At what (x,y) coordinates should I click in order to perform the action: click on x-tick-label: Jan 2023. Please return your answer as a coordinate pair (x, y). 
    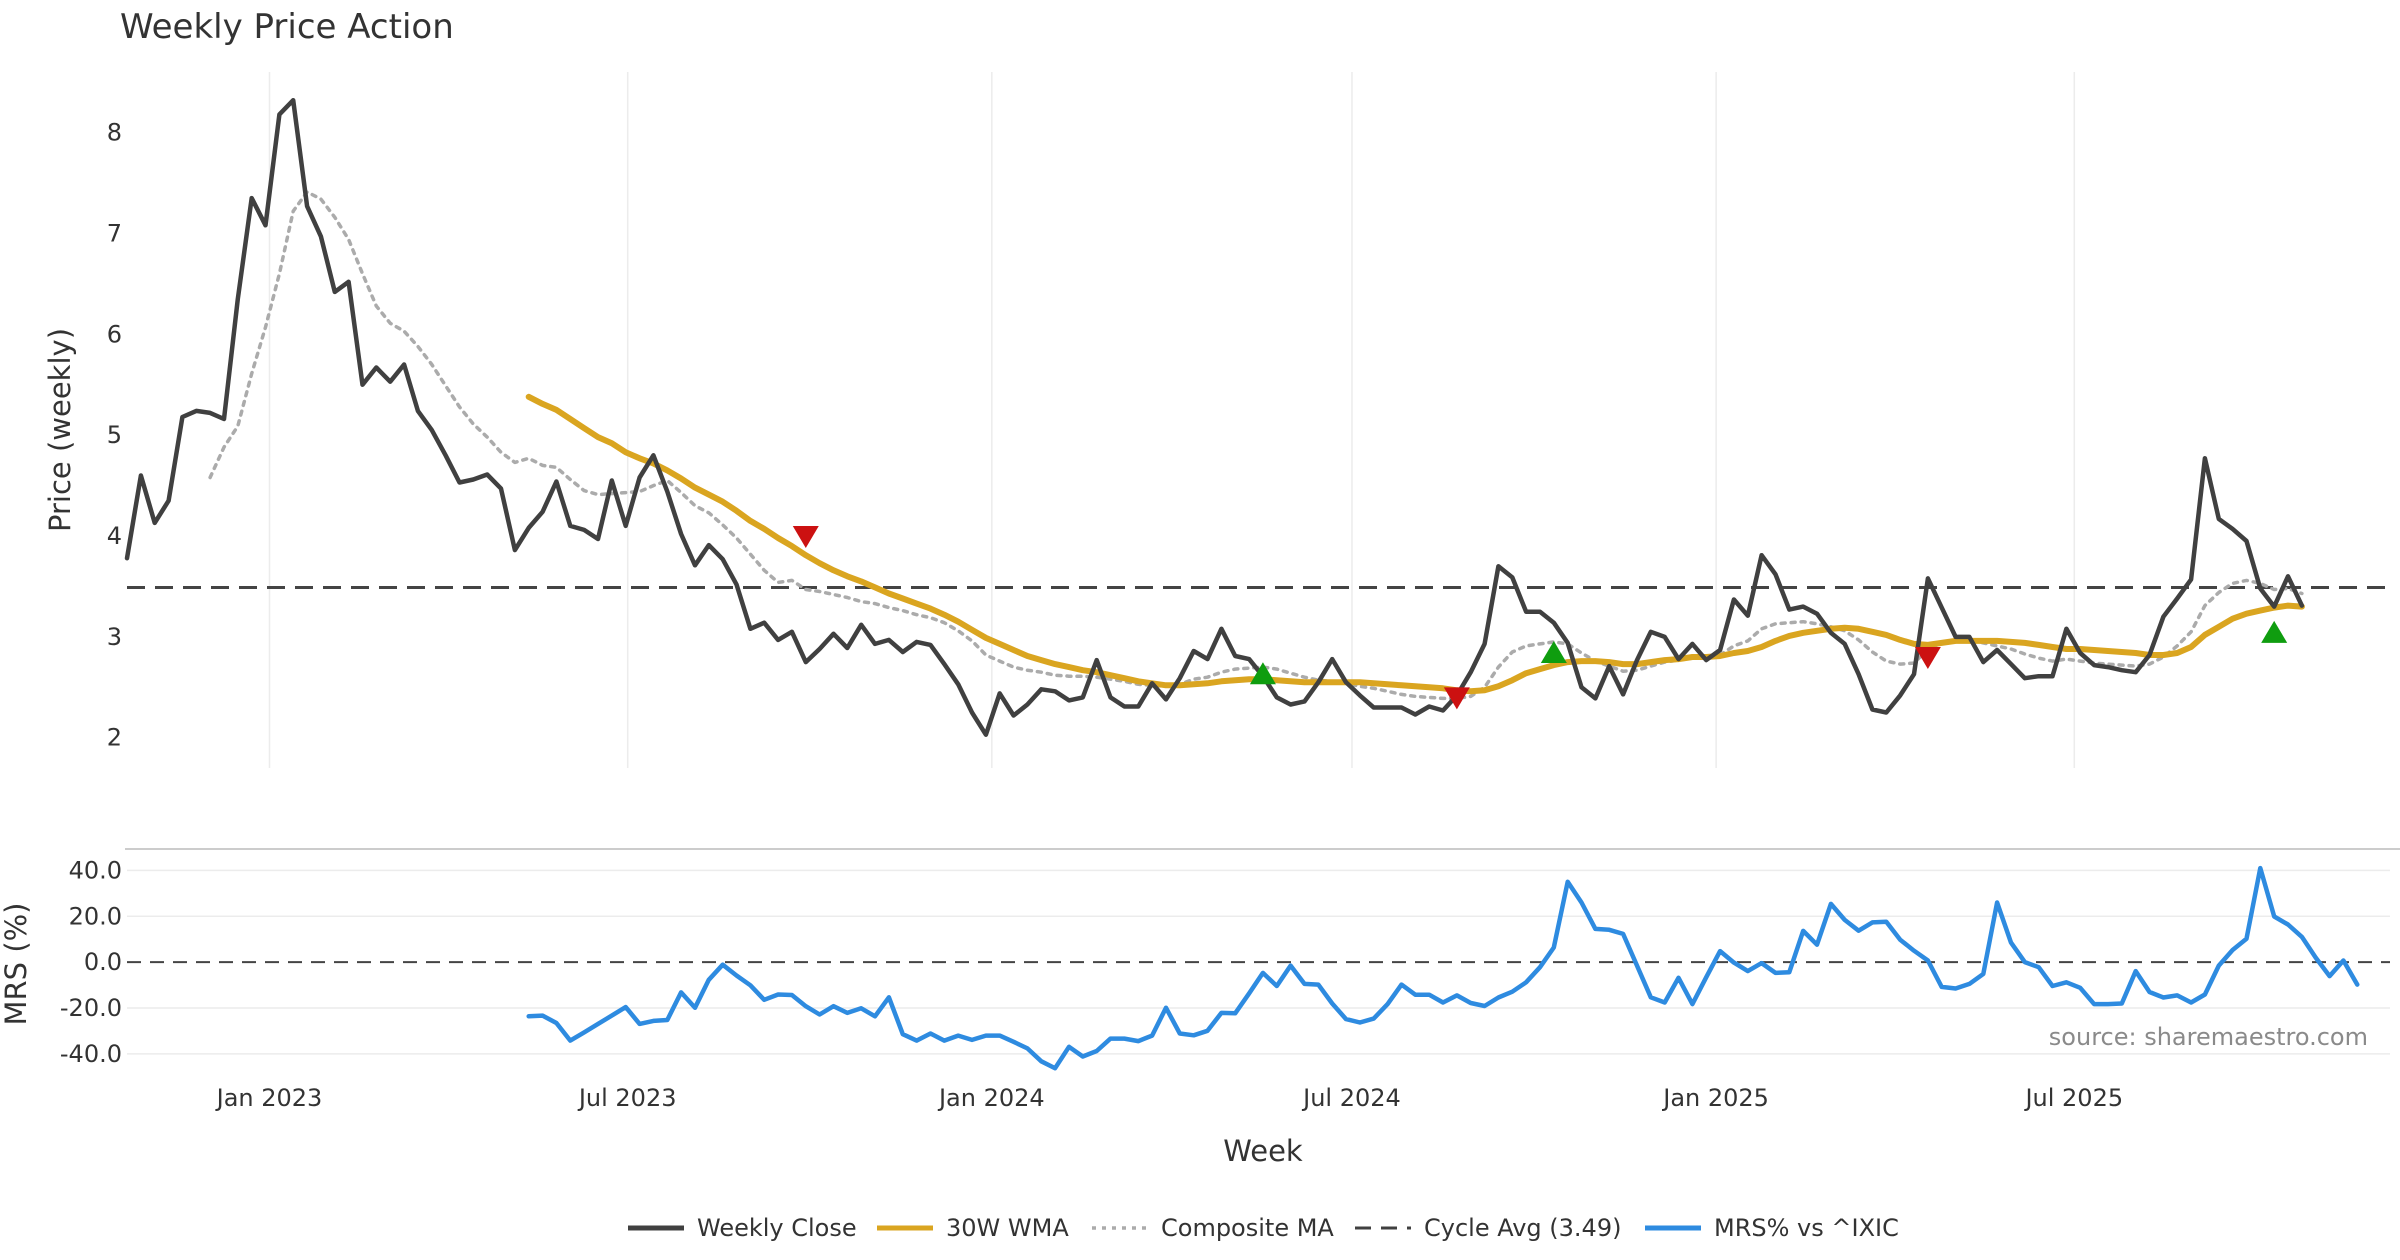
    Looking at the image, I should click on (269, 1098).